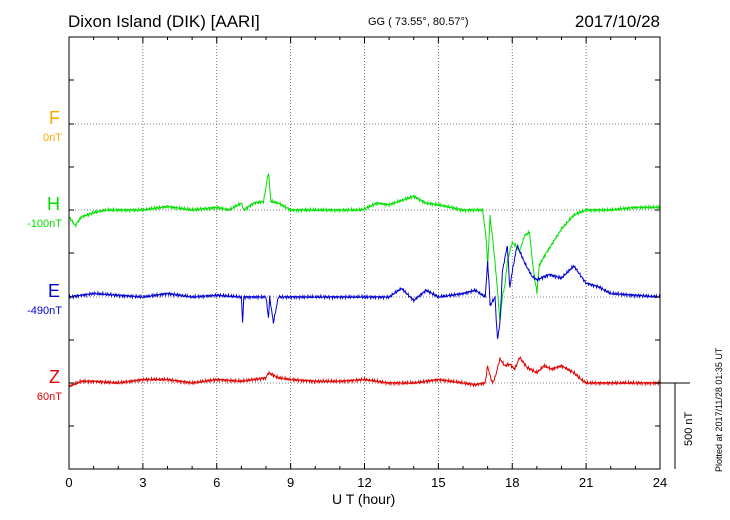  I want to click on plotted-timestamp: Plotted at 2017/11/28 01:35 UT, so click(719, 409).